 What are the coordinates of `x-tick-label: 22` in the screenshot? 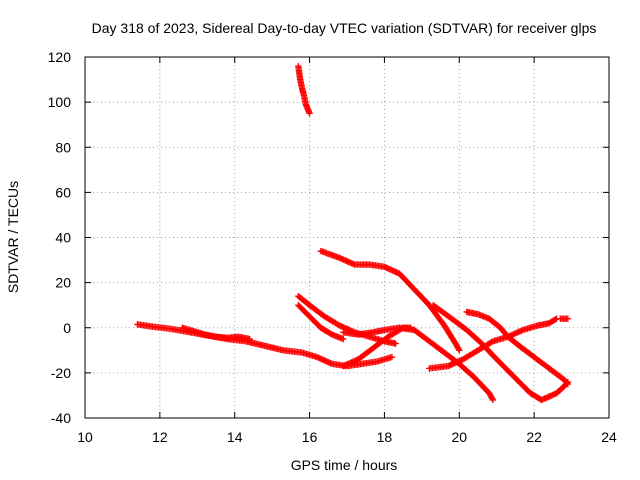 It's located at (534, 437).